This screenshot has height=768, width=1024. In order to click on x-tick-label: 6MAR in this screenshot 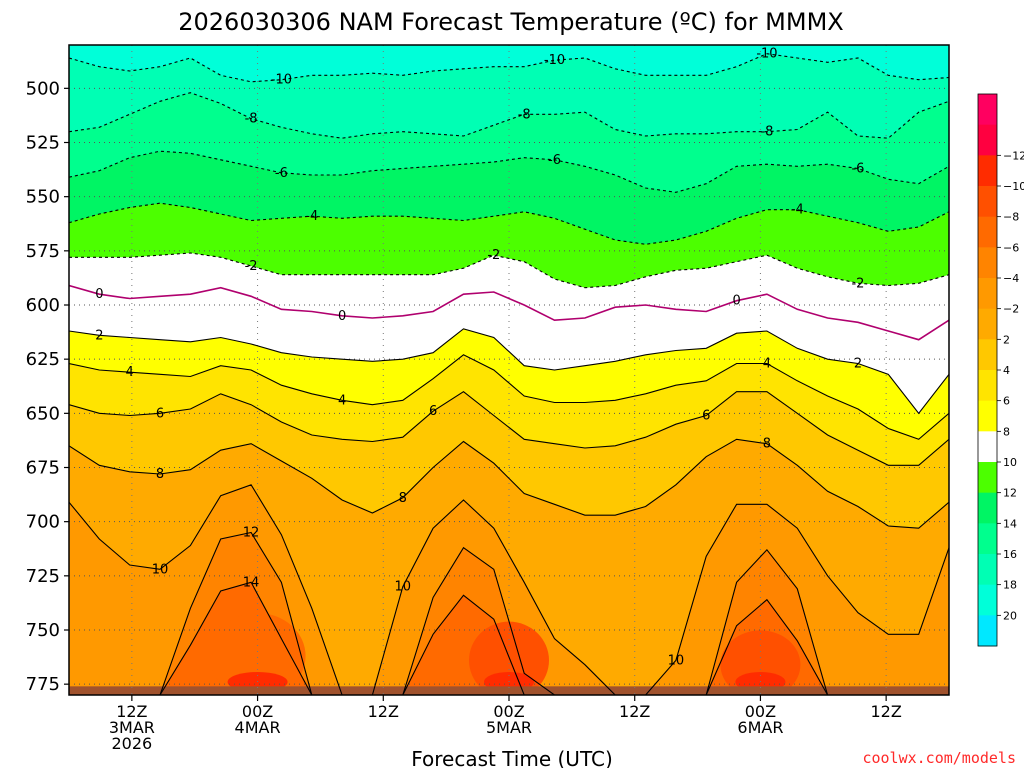, I will do `click(760, 727)`.